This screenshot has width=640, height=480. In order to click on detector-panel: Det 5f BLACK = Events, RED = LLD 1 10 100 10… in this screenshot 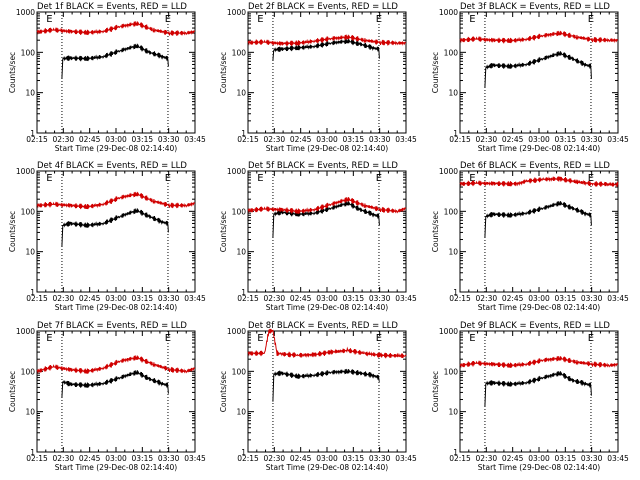, I will do `click(318, 236)`.